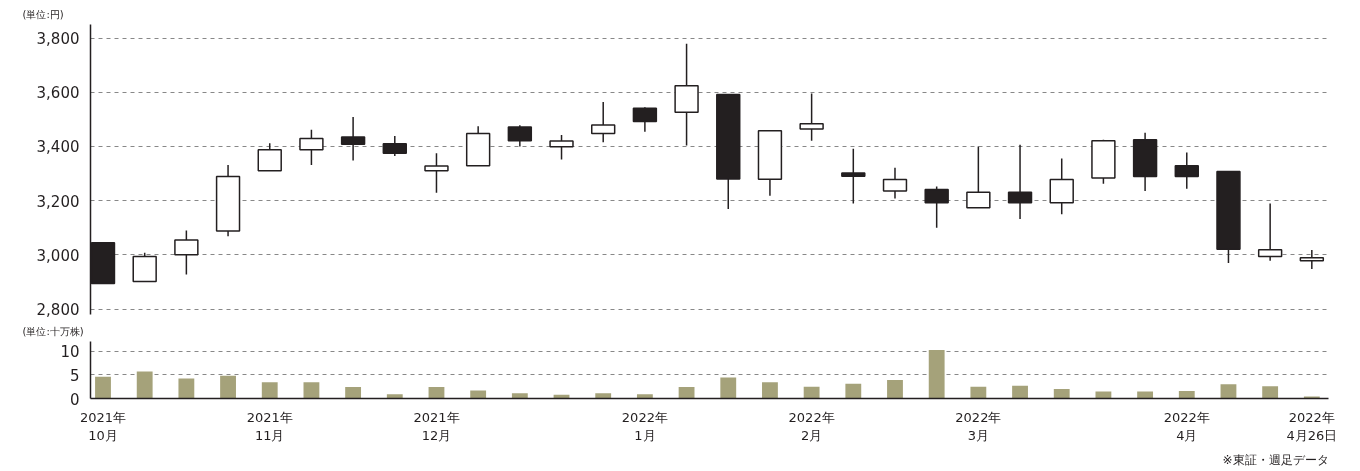 This screenshot has height=471, width=1360. I want to click on y-tick-label: 0, so click(74, 399).